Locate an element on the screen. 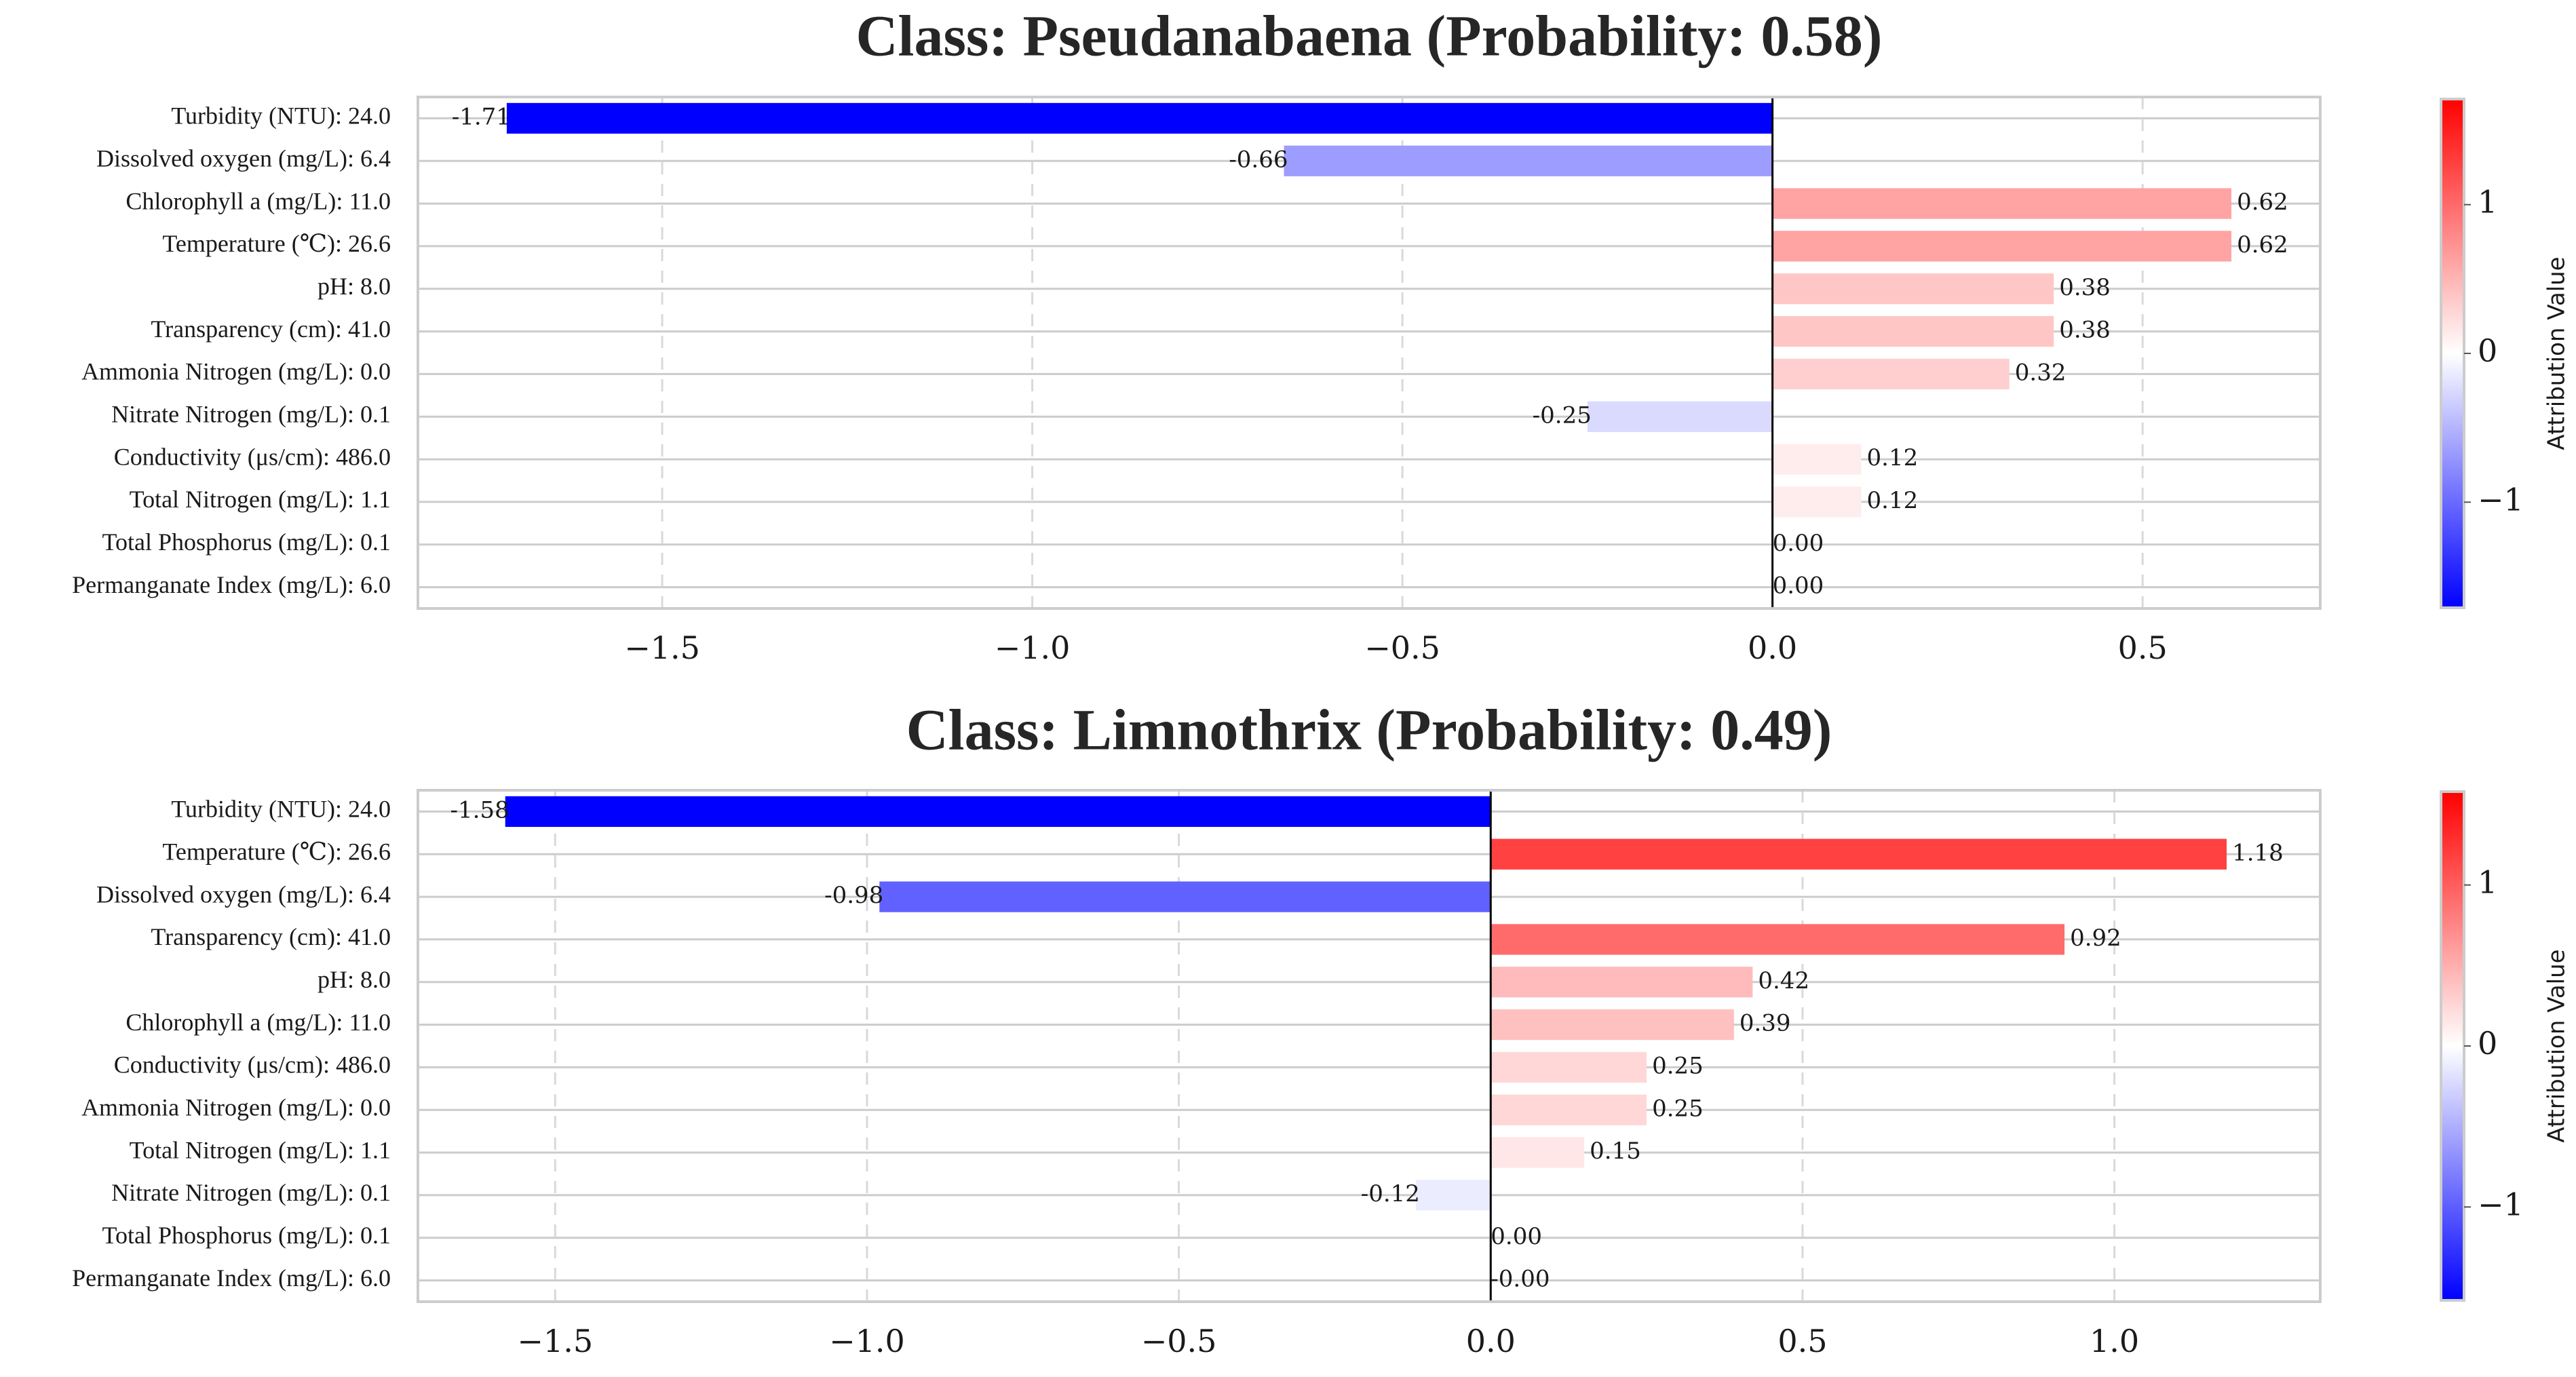 The width and height of the screenshot is (2576, 1377). data-label: 0.32 is located at coordinates (2040, 372).